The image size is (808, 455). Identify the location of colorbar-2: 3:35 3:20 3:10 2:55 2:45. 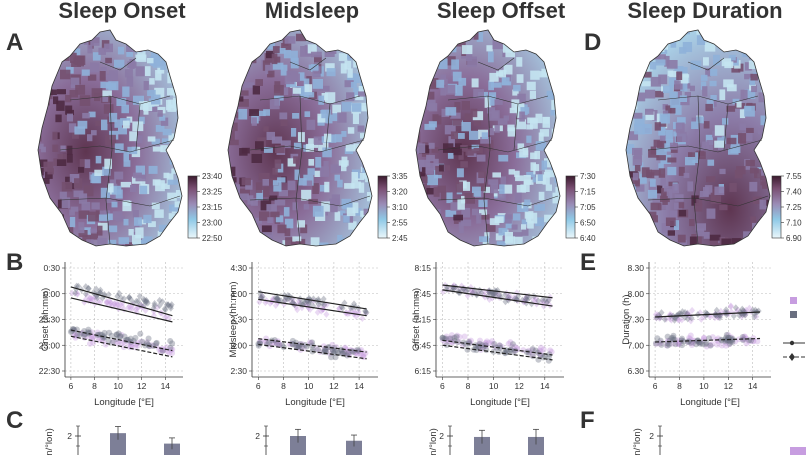
(392, 207).